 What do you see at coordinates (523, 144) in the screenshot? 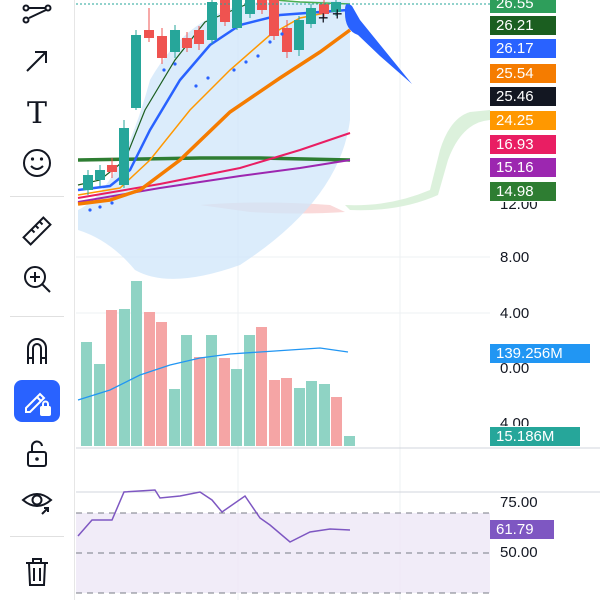
I see `price-label: 16.93` at bounding box center [523, 144].